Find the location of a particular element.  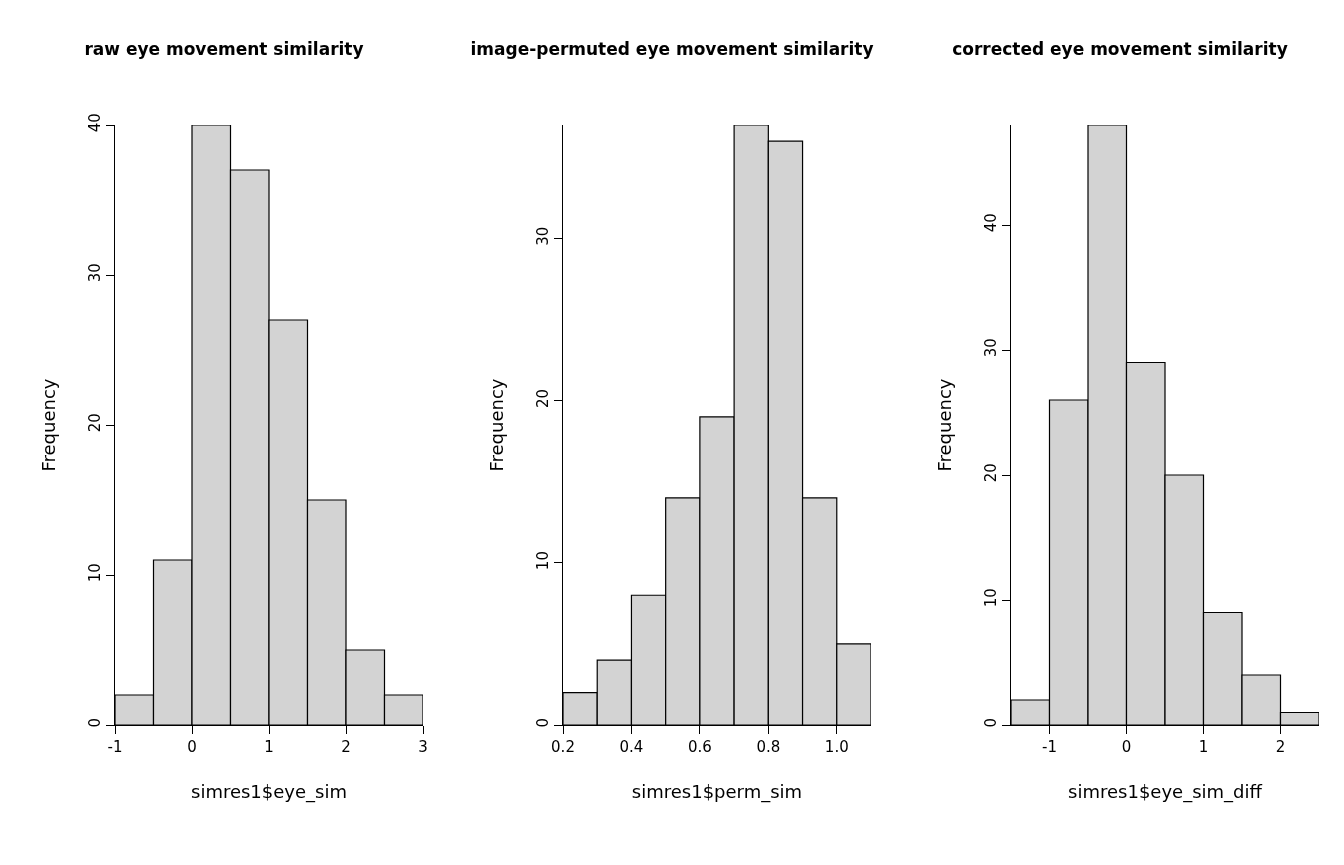

x-tick-label: 0.2 is located at coordinates (563, 747).